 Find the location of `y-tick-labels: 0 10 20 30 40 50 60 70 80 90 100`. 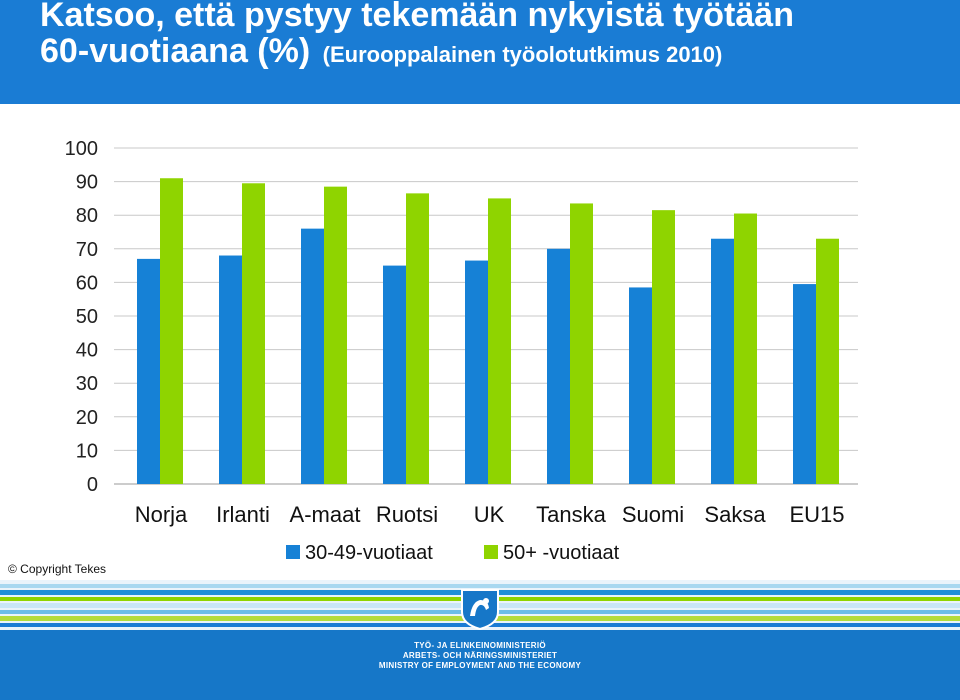

y-tick-labels: 0 10 20 30 40 50 60 70 80 90 100 is located at coordinates (81, 317).